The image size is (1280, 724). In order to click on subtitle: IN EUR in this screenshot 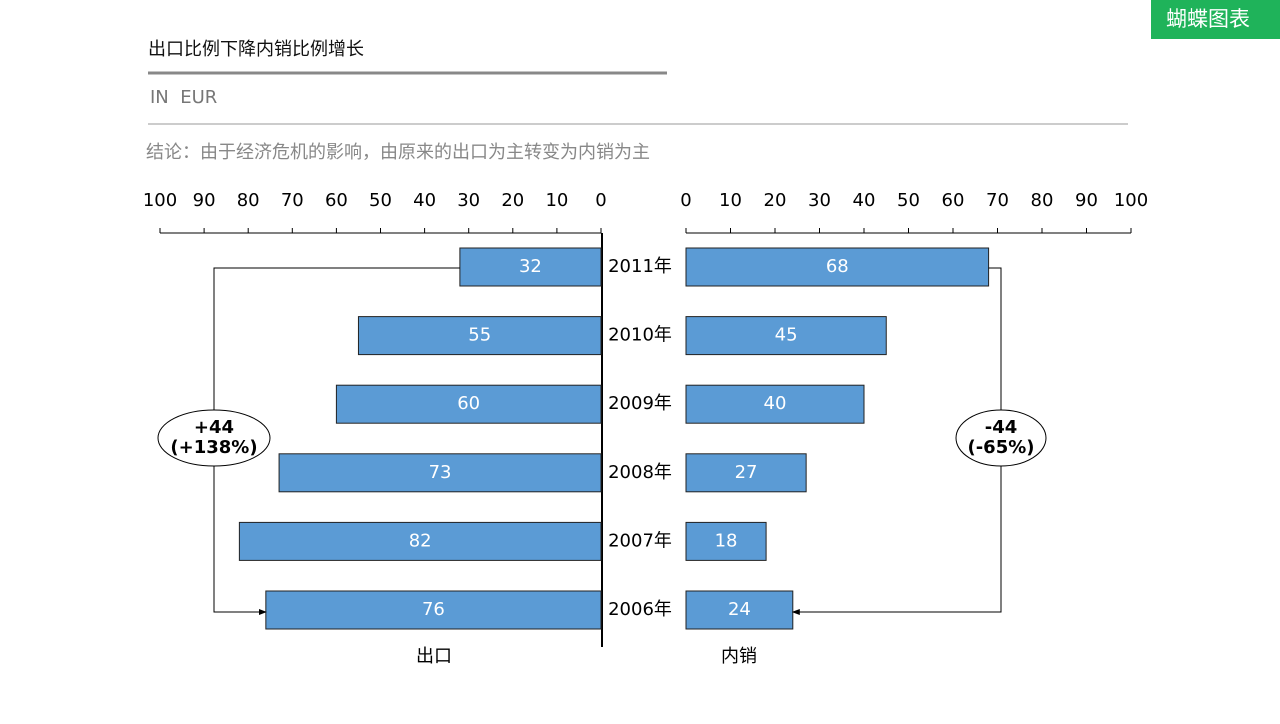, I will do `click(183, 97)`.